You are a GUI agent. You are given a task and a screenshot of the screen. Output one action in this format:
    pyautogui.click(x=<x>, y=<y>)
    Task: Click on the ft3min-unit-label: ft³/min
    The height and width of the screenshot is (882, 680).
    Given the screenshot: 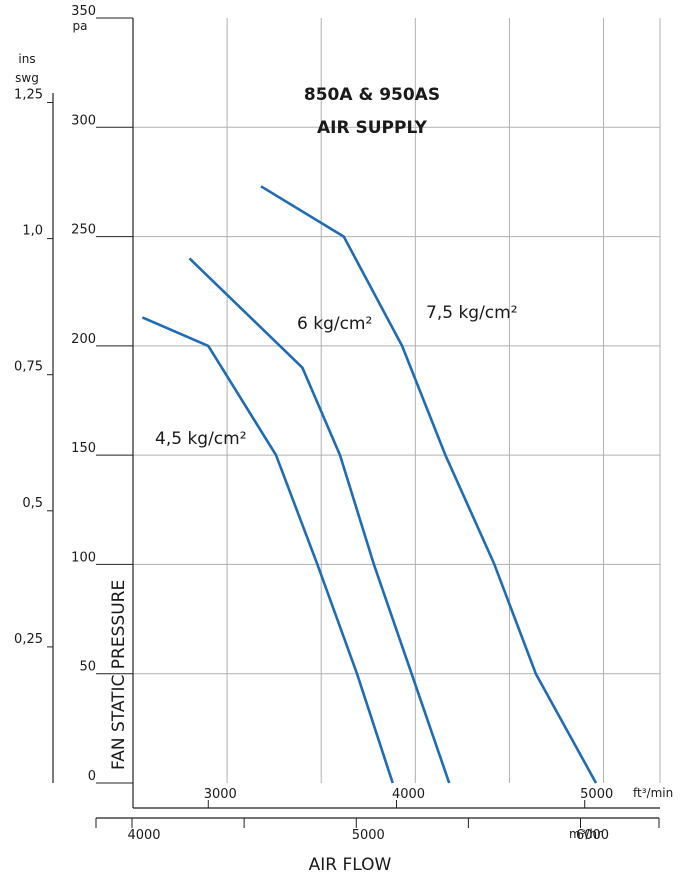 What is the action you would take?
    pyautogui.click(x=653, y=793)
    